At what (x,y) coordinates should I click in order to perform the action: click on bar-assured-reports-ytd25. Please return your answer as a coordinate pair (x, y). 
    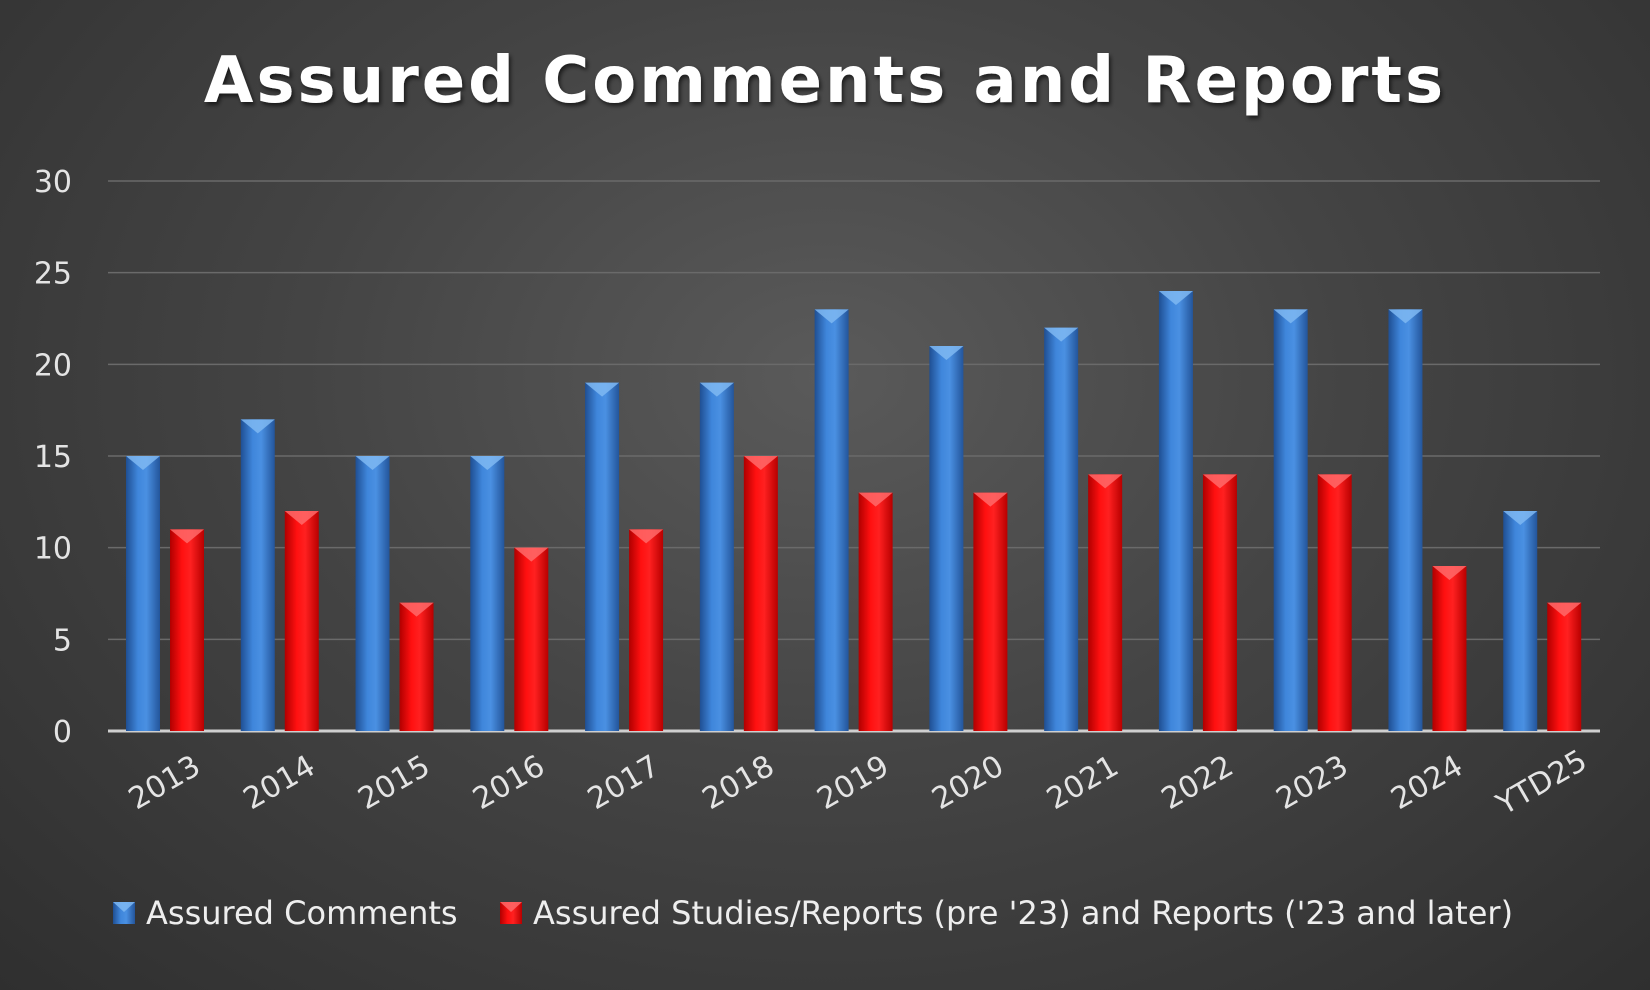
    Looking at the image, I should click on (1564, 666).